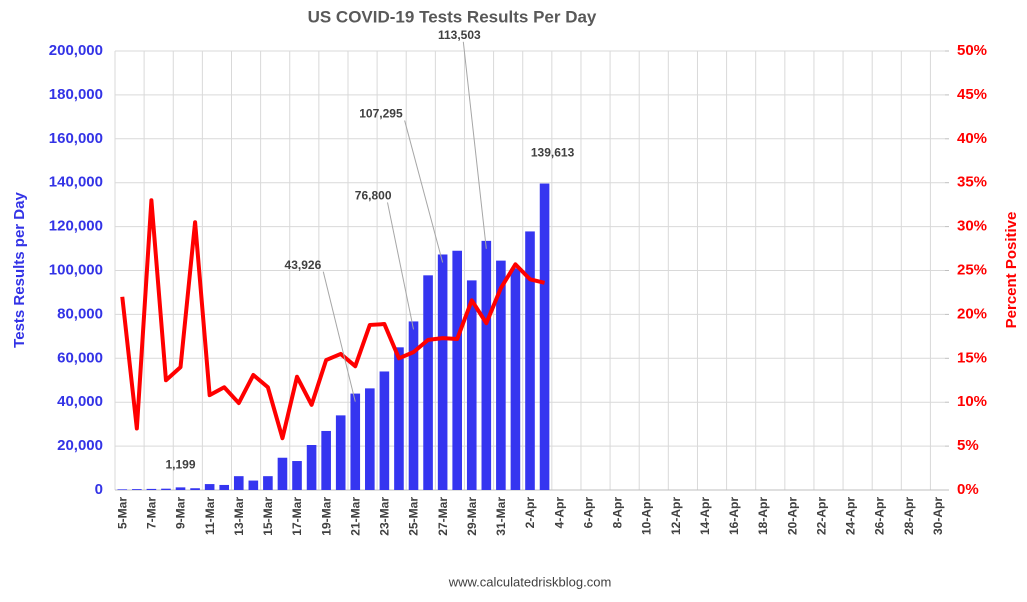 The height and width of the screenshot is (602, 1027). What do you see at coordinates (792, 516) in the screenshot?
I see `x-tick-label: 20-Apr` at bounding box center [792, 516].